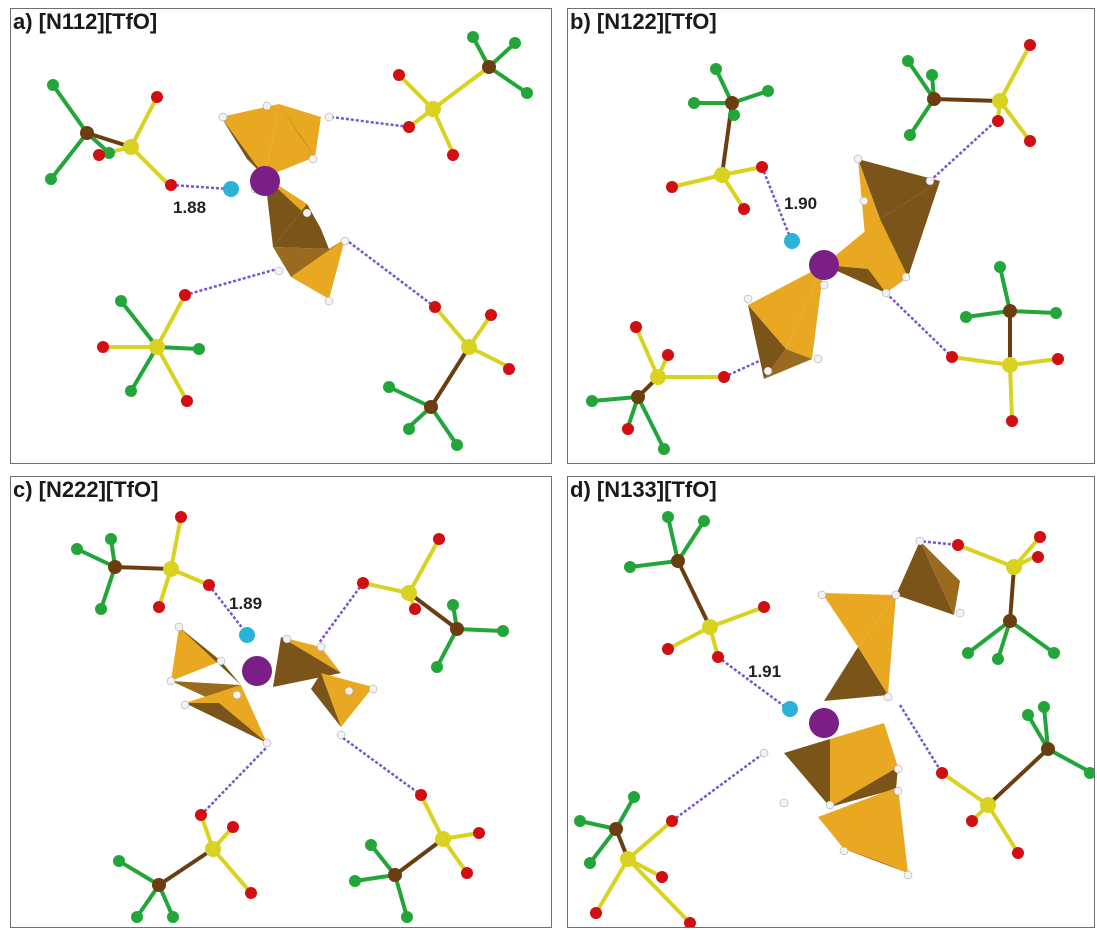 This screenshot has height=930, width=1097. I want to click on distance-label-a: 1.88, so click(189, 207).